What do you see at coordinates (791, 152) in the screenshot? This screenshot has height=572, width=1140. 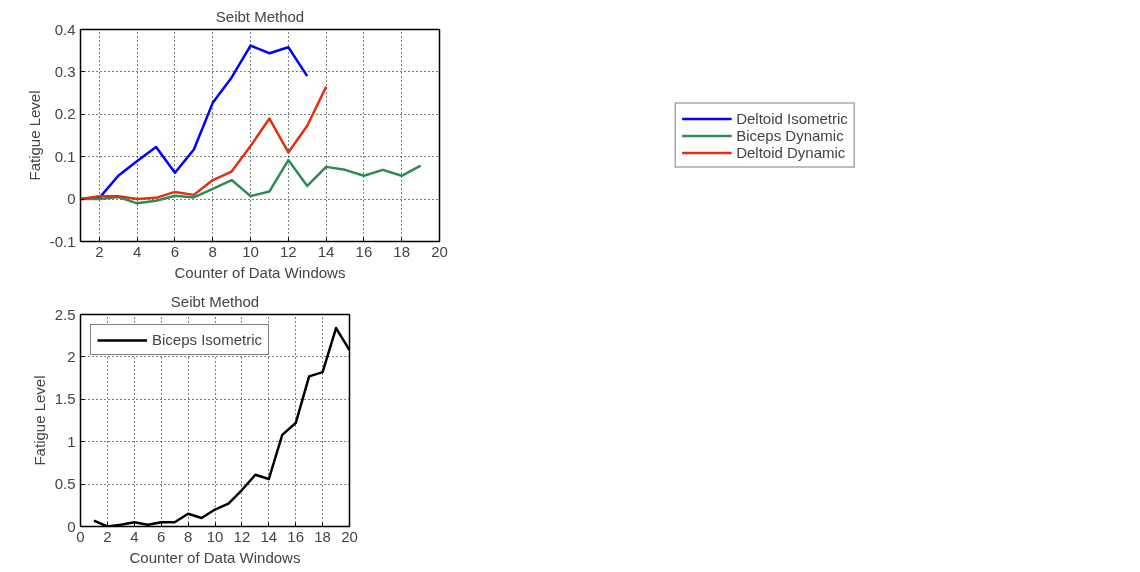 I see `legend-label: Deltoid Dynamic` at bounding box center [791, 152].